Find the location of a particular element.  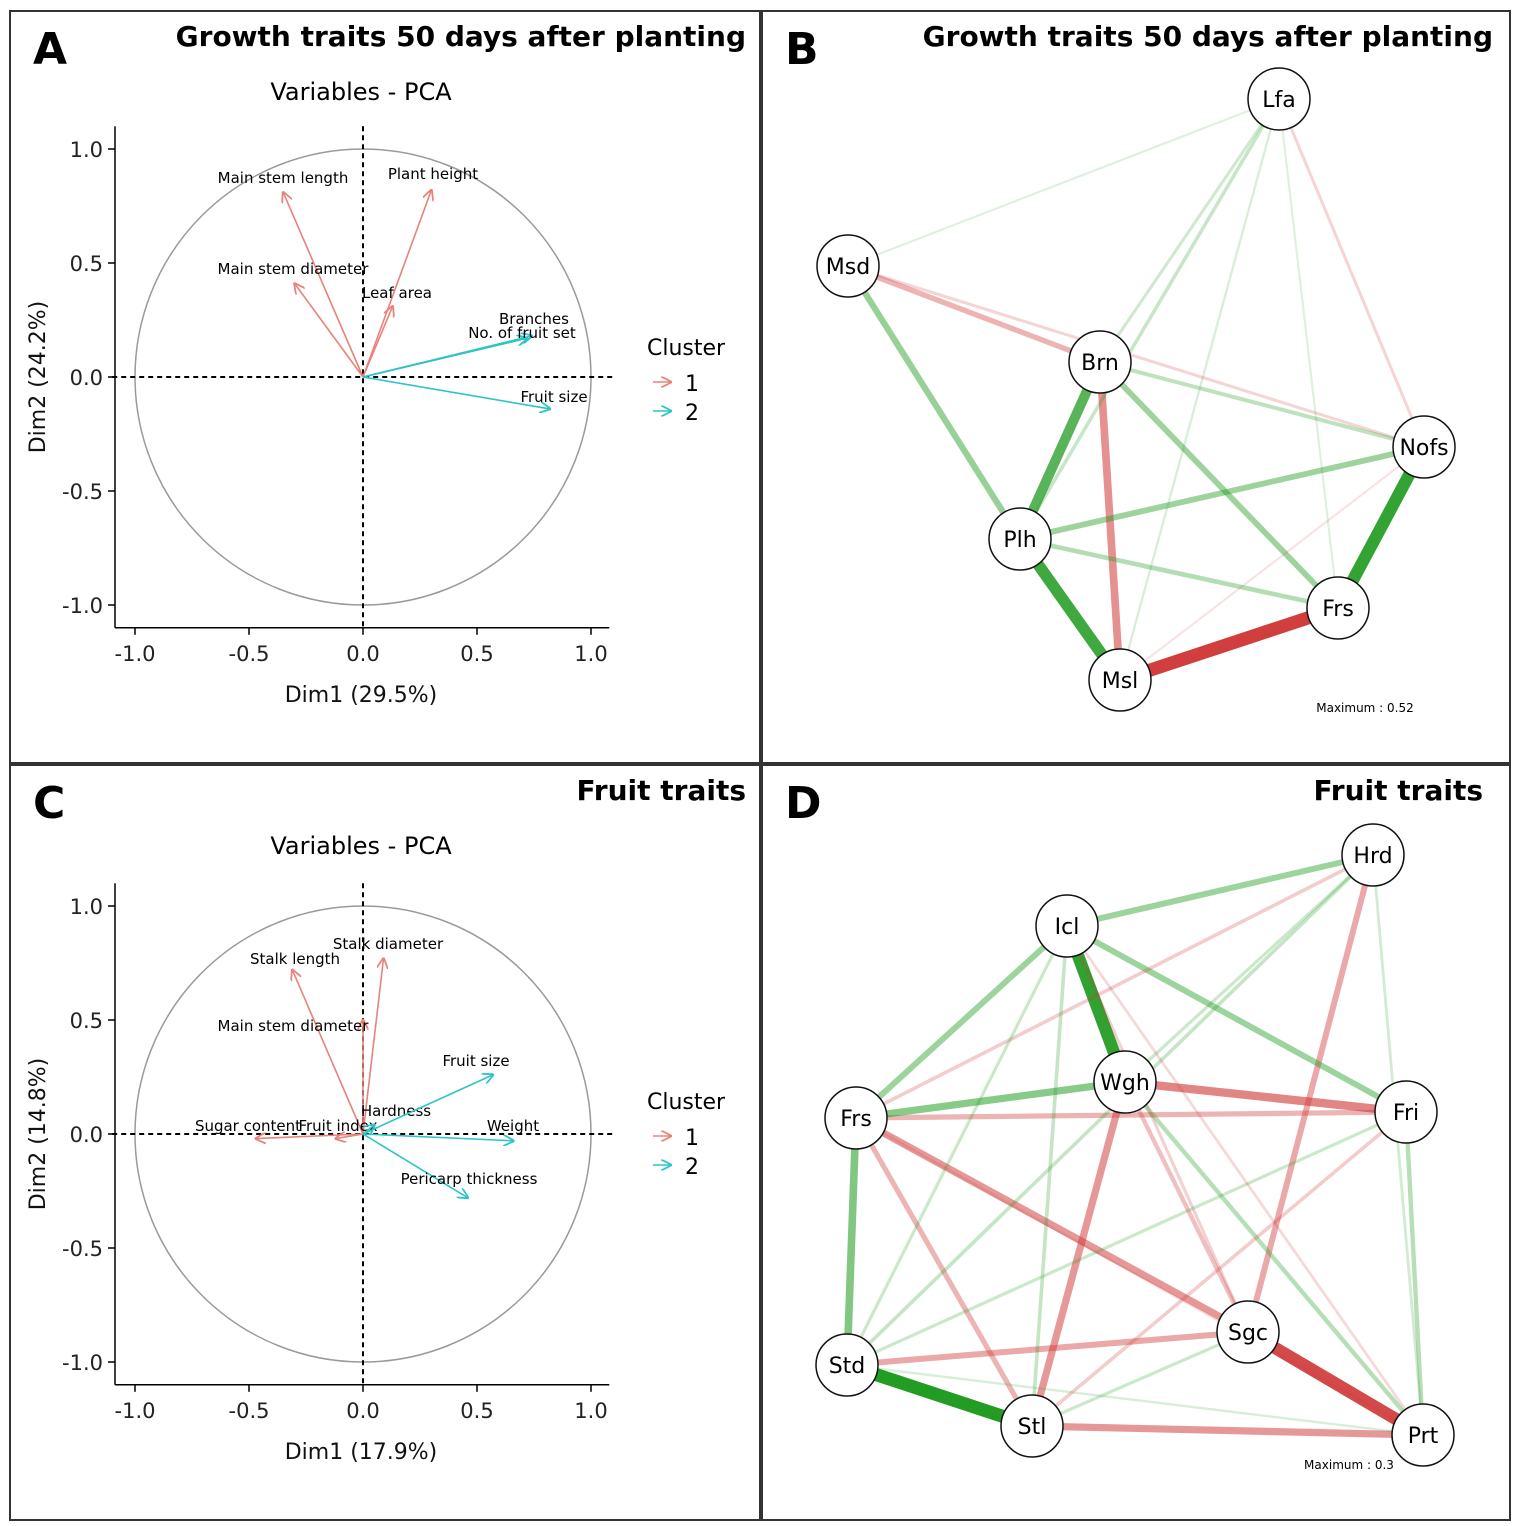

edge-brn-frs is located at coordinates (1219, 485).